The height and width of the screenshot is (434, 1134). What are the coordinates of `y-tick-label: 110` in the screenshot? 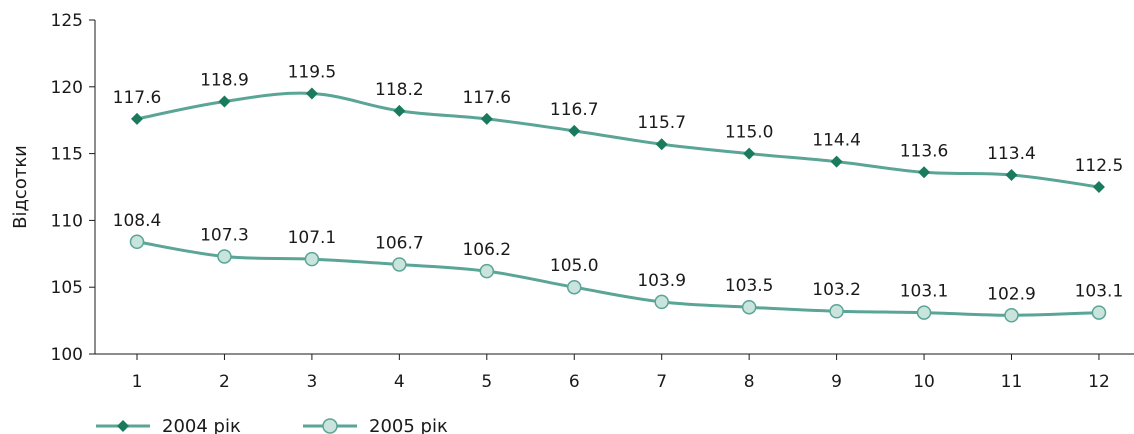 It's located at (67, 221).